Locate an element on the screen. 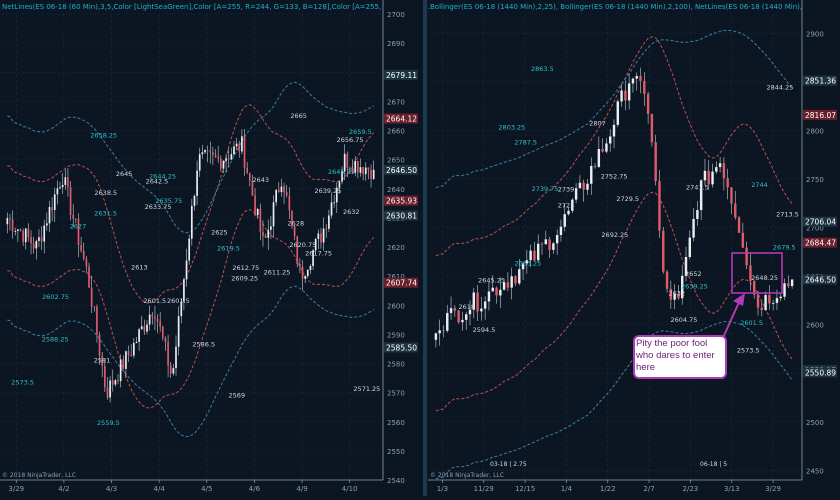 The height and width of the screenshot is (500, 840). price-annotation: 2632 is located at coordinates (676, 294).